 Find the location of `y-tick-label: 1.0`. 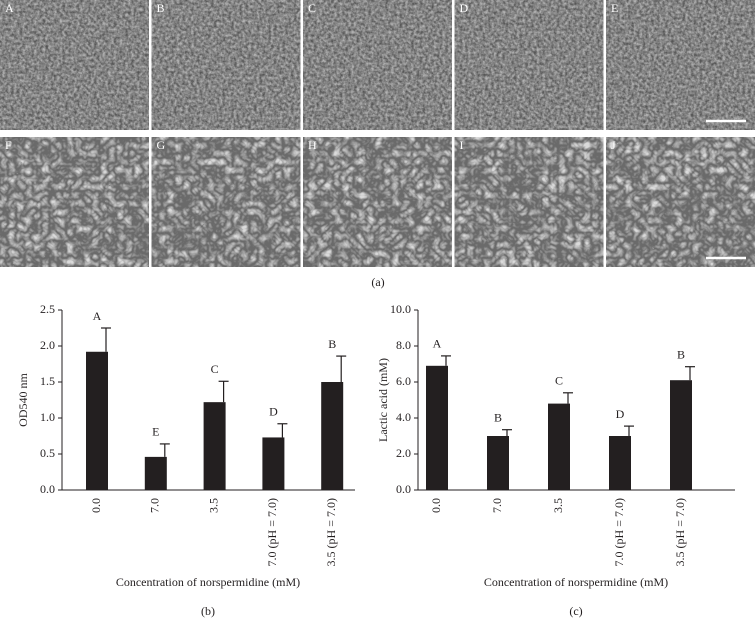

y-tick-label: 1.0 is located at coordinates (47, 417).